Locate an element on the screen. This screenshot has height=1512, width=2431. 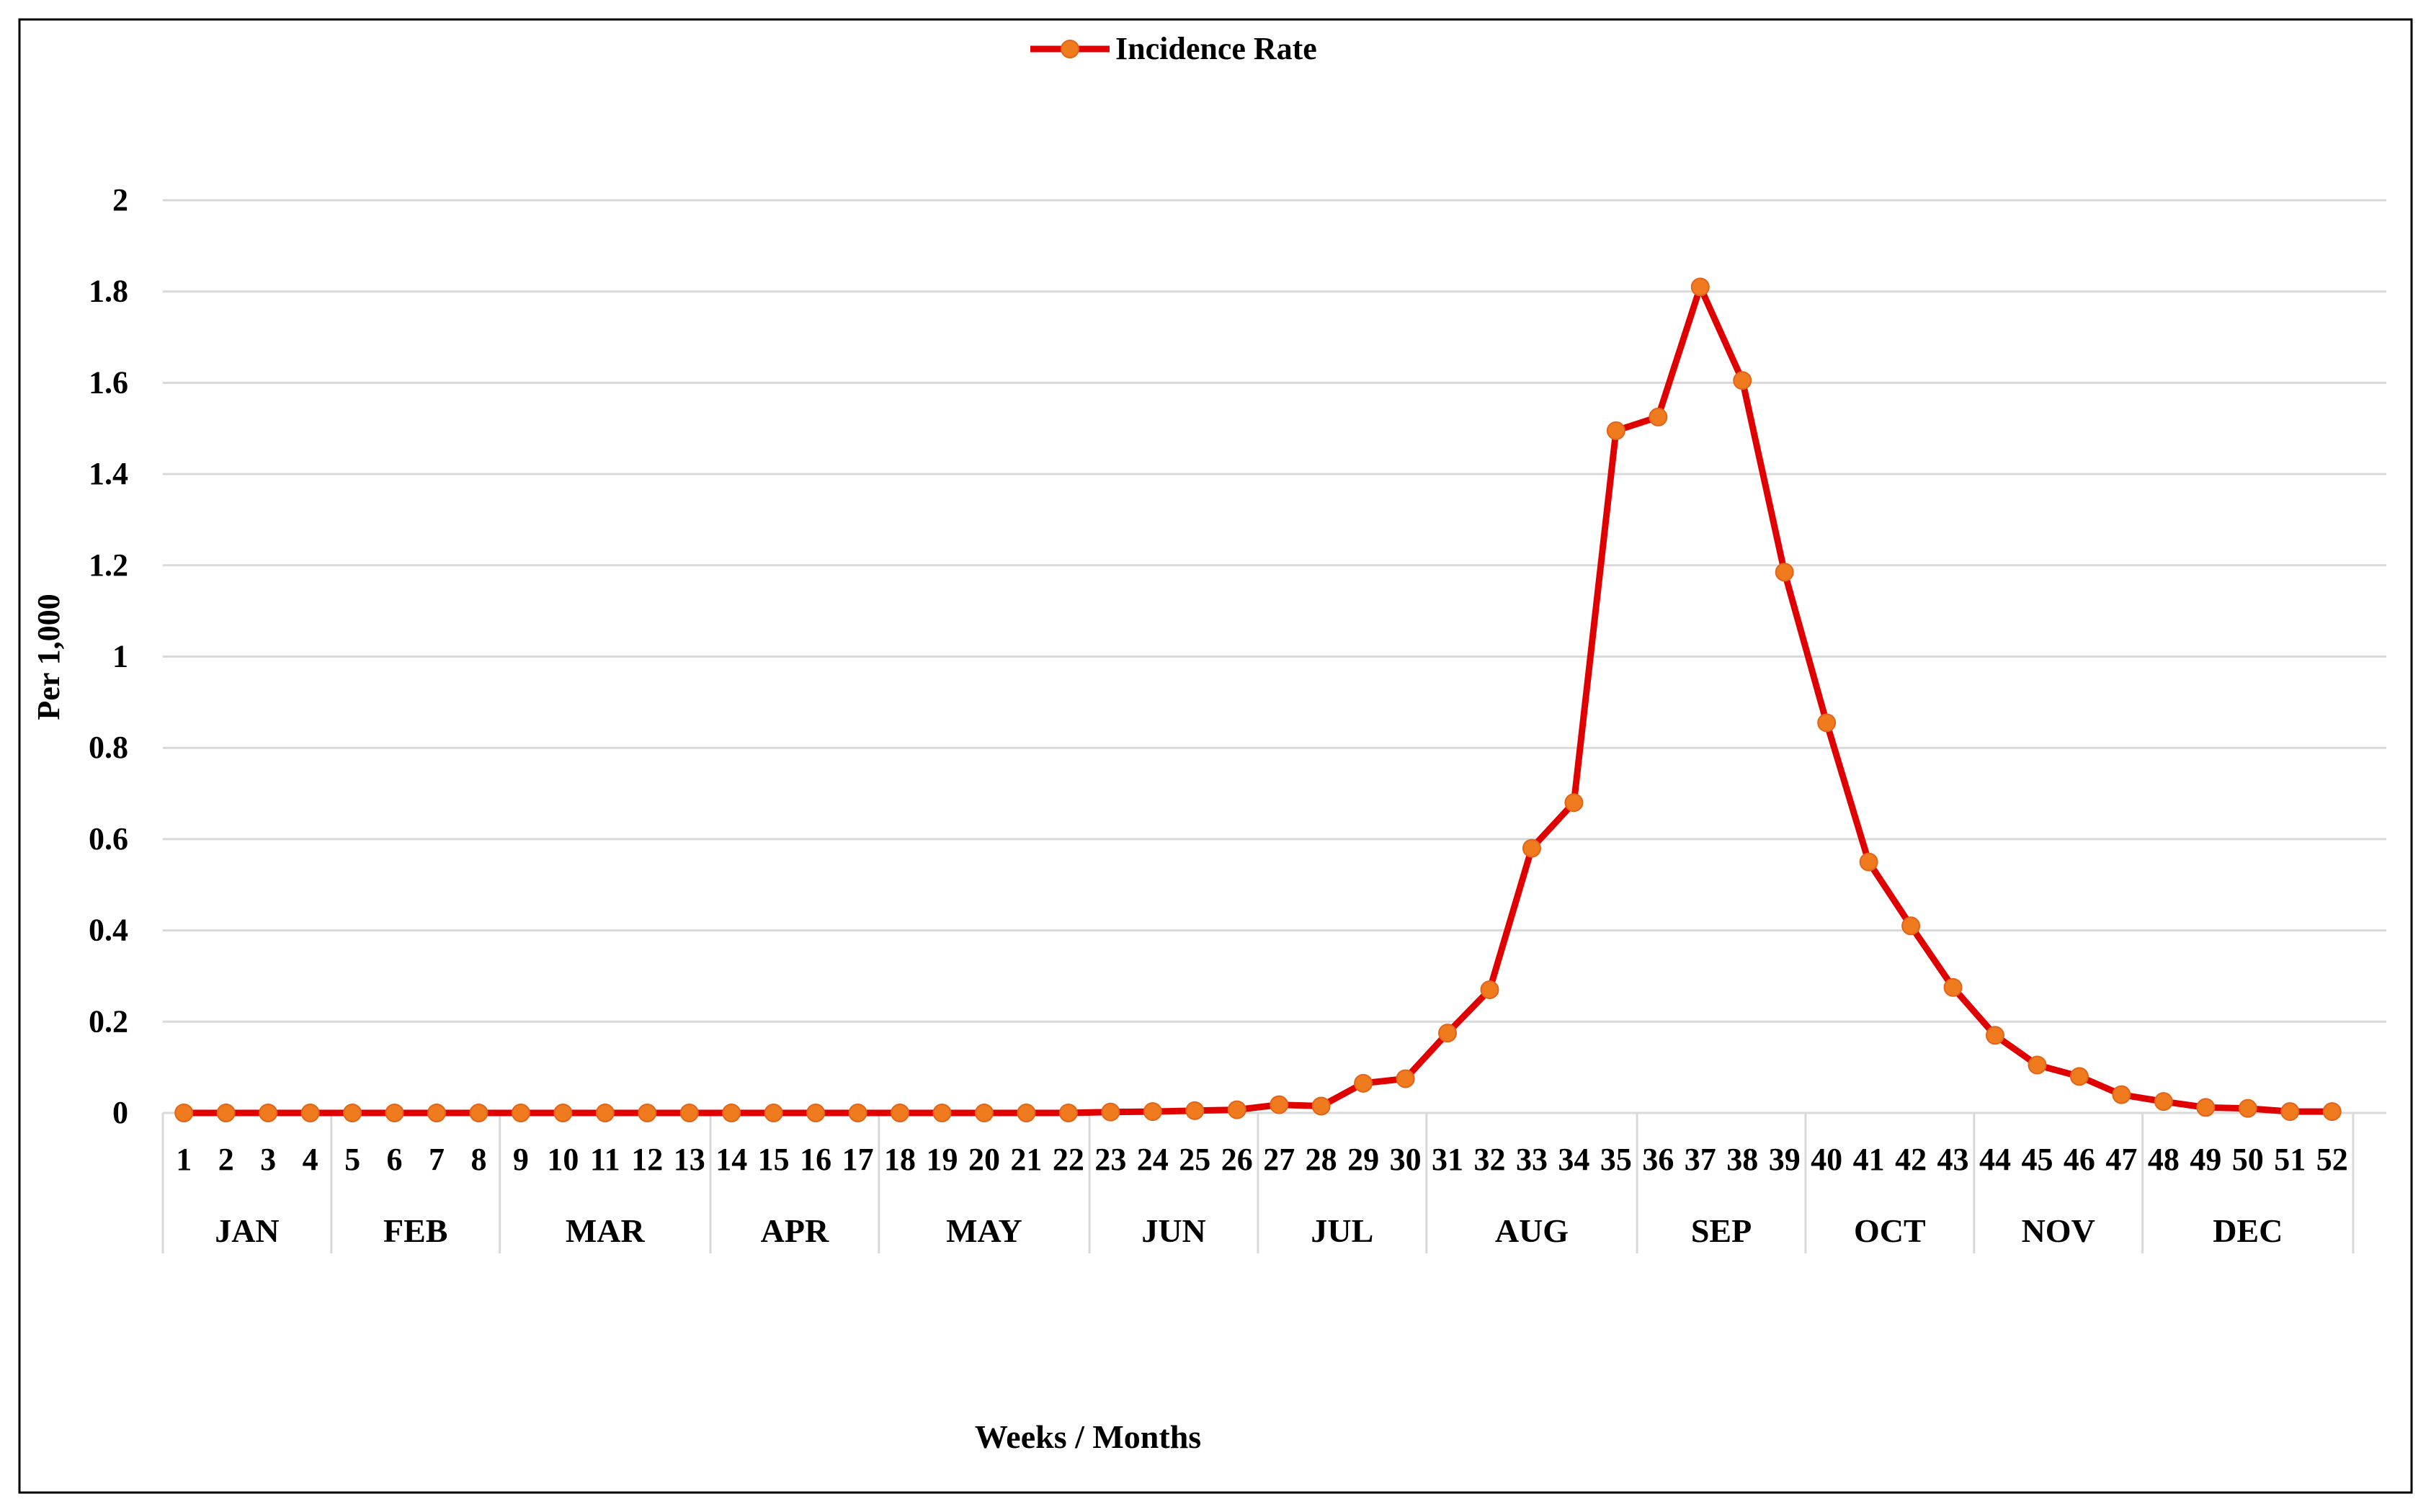
week-tick-label: 51 is located at coordinates (2290, 1159).